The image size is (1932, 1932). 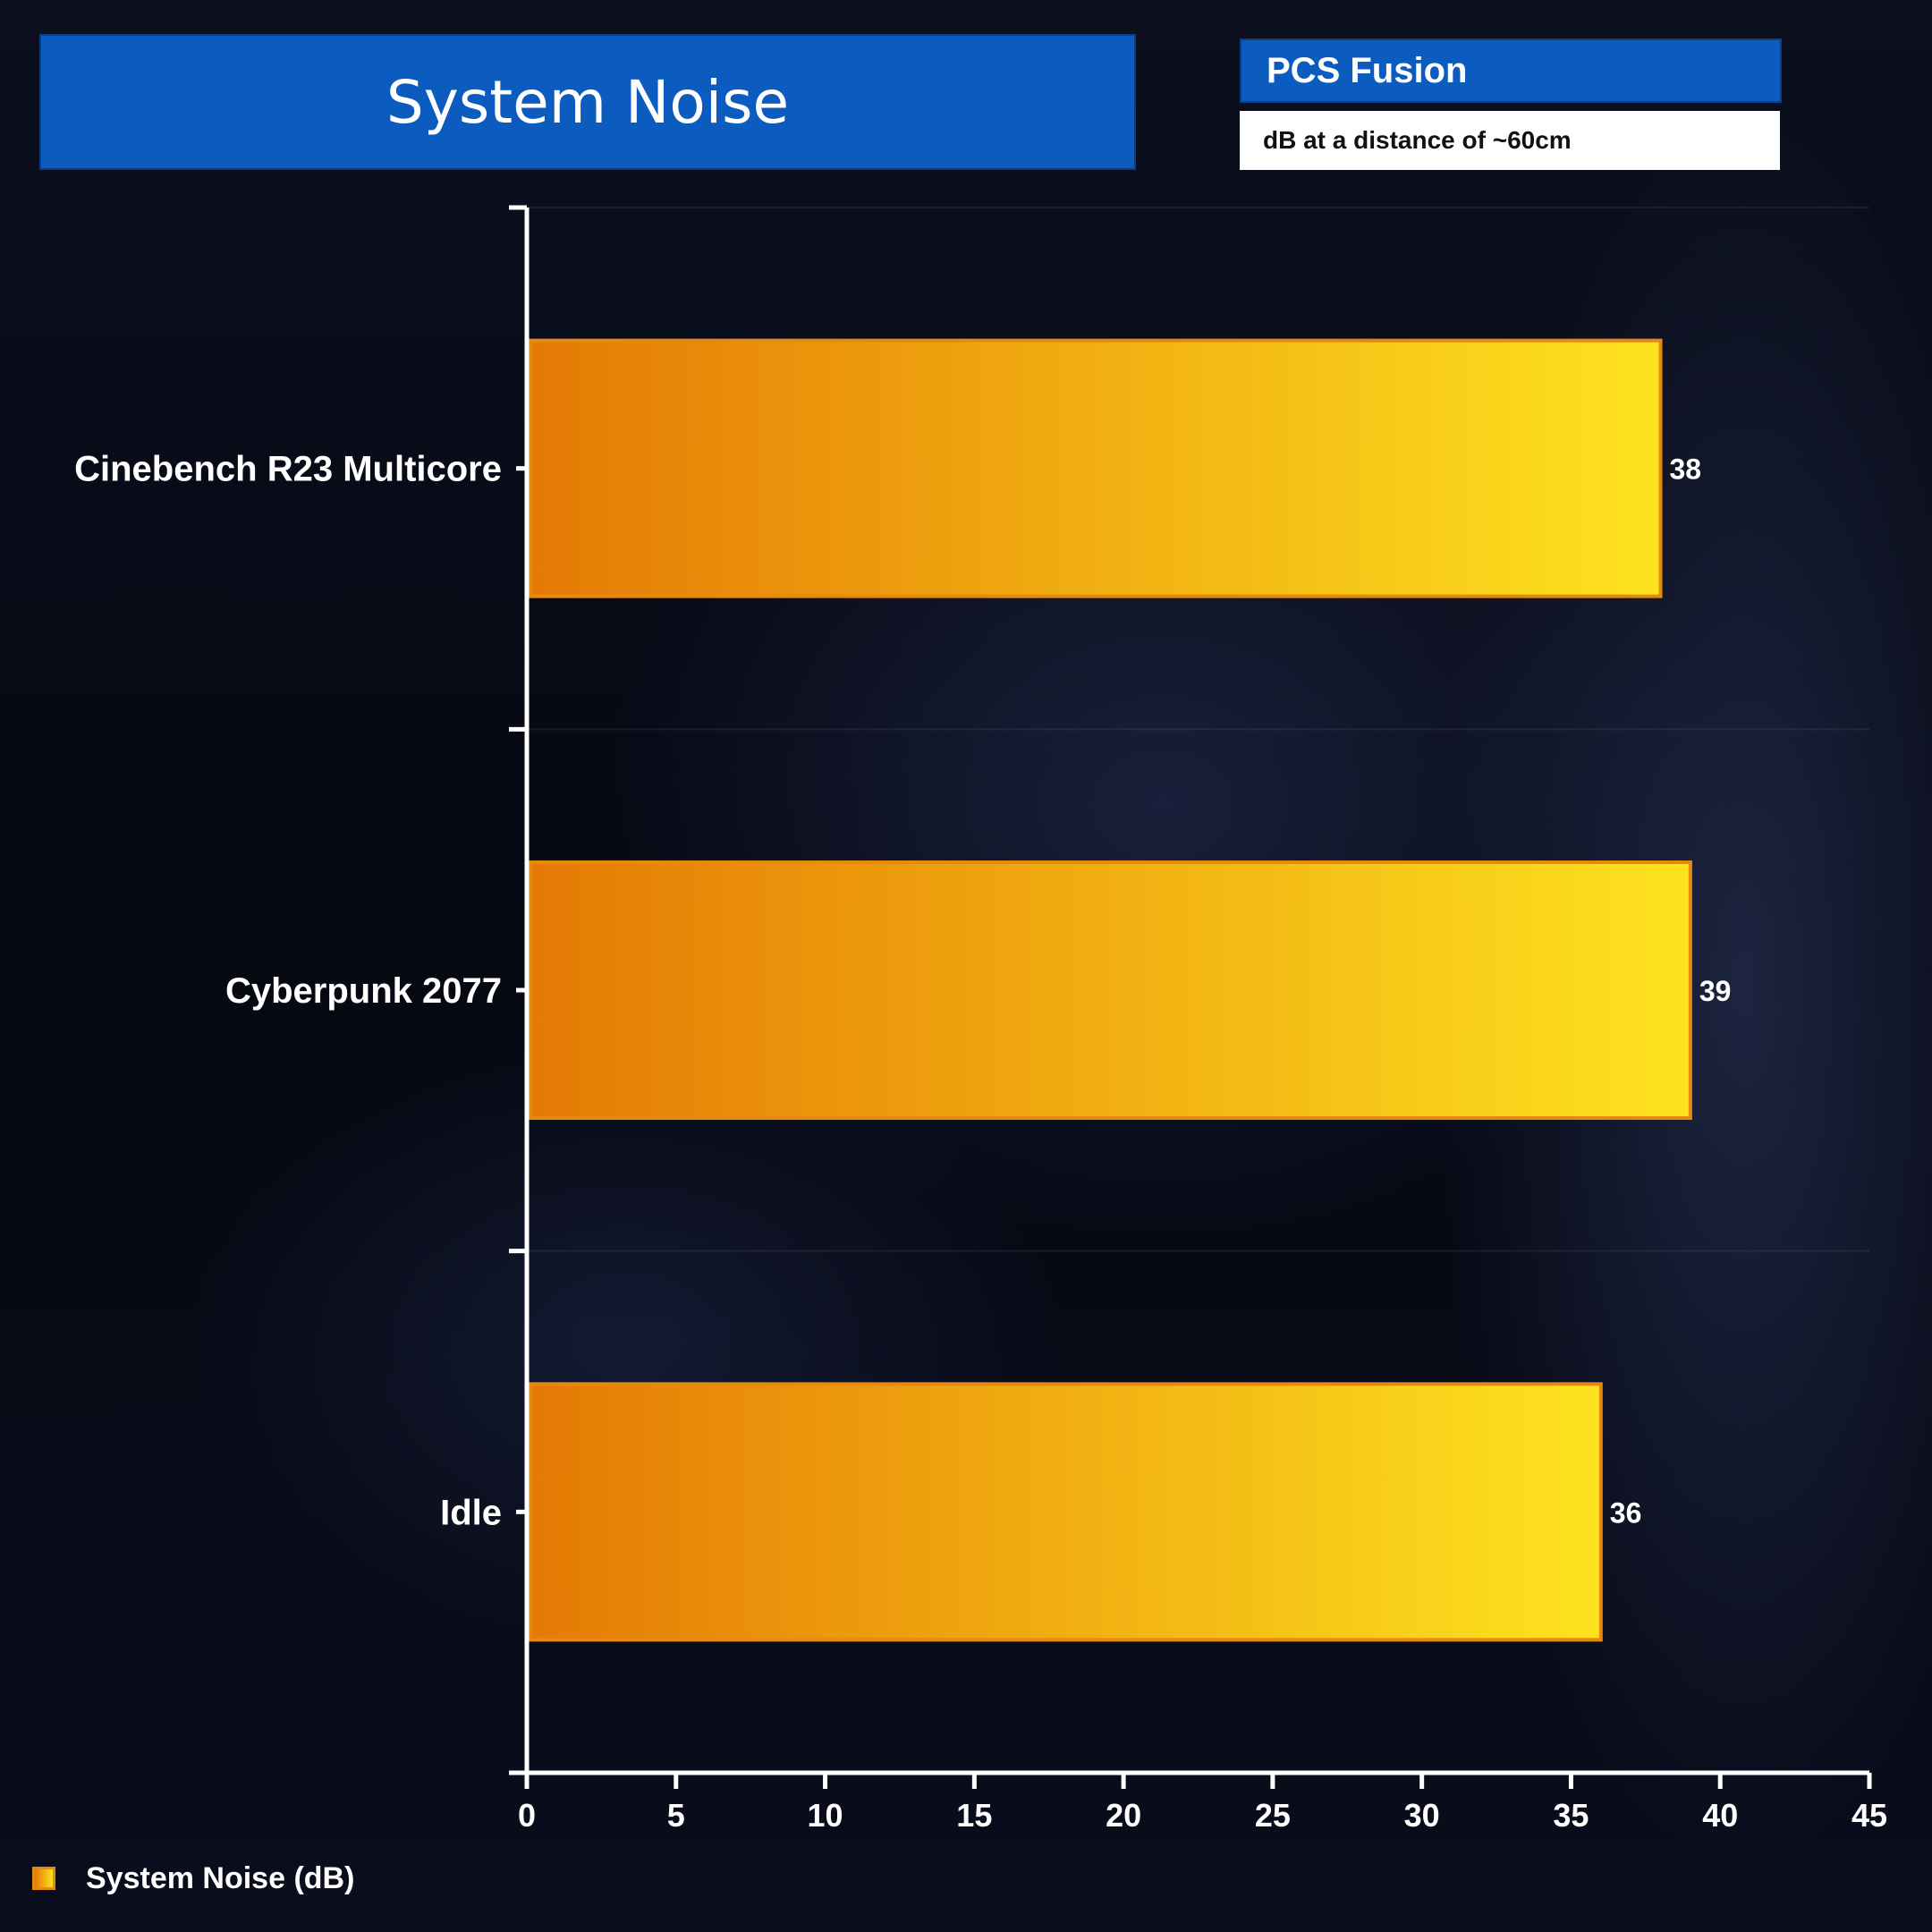 What do you see at coordinates (1422, 1815) in the screenshot?
I see `x-tick-label: 30` at bounding box center [1422, 1815].